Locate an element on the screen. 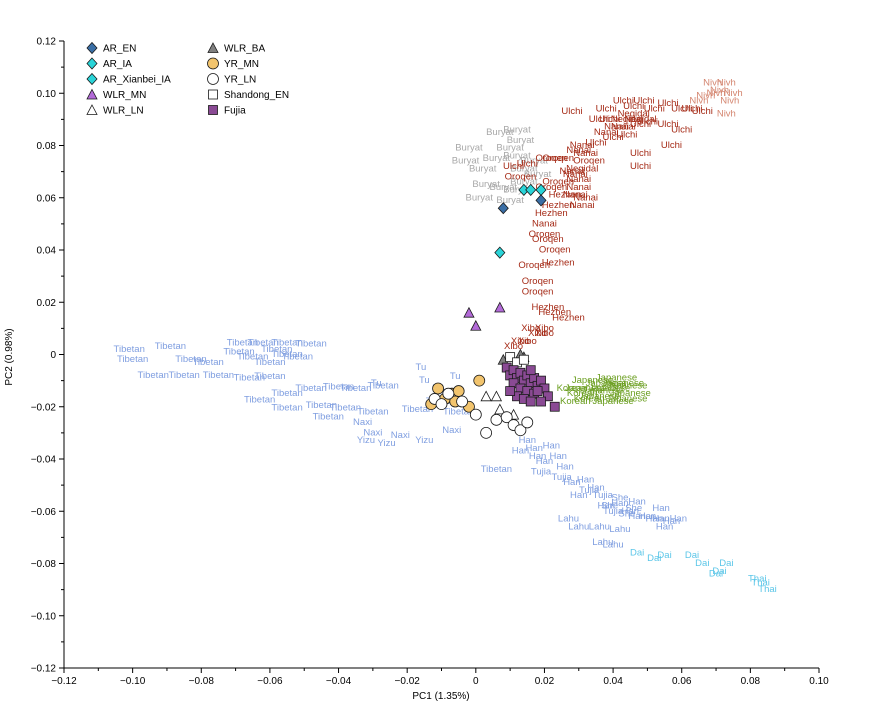 The image size is (874, 716). legend-label-yr-mn: YR_MN is located at coordinates (241, 64).